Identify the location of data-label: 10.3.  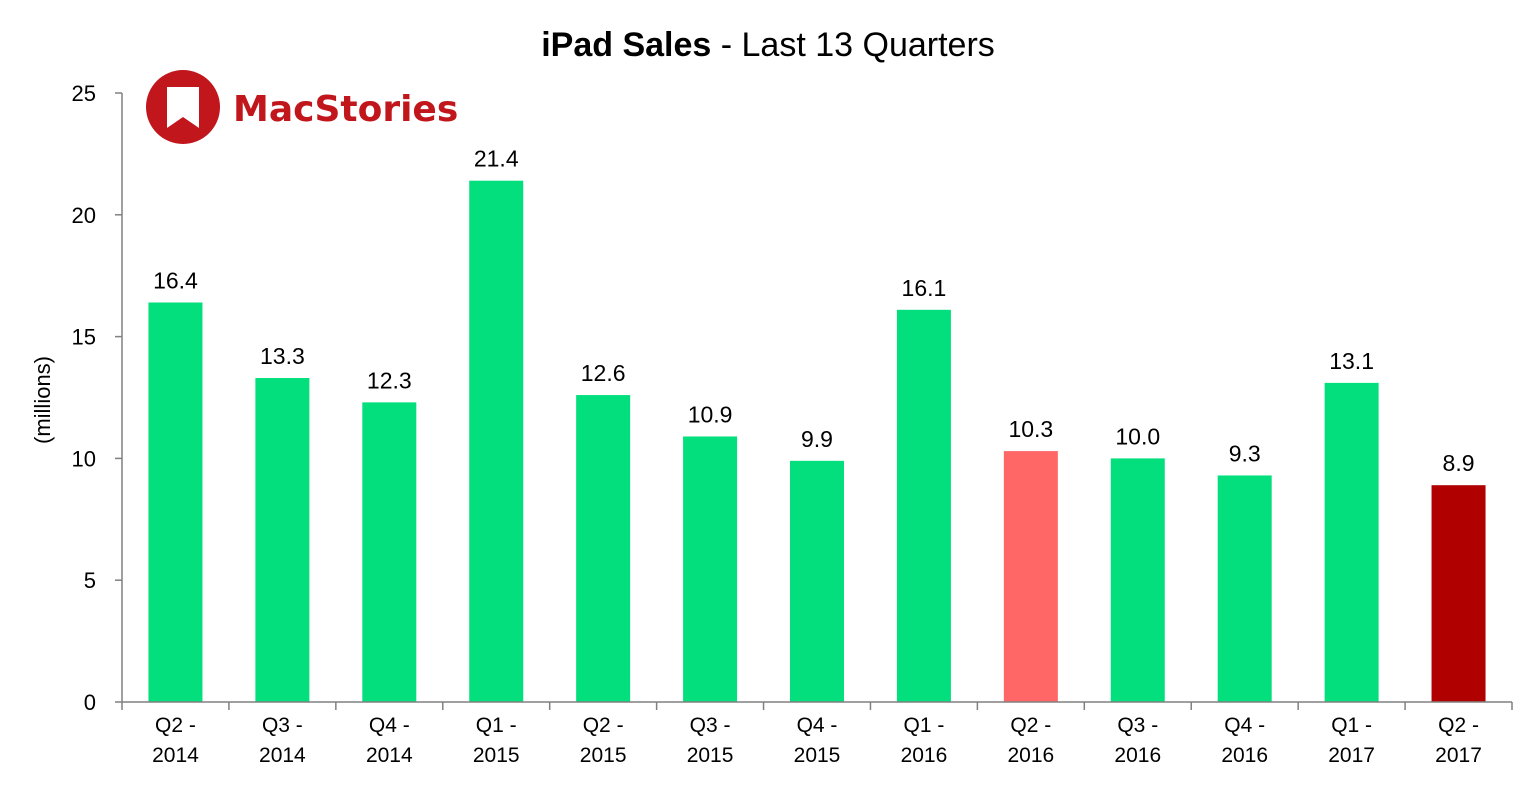
(1030, 429).